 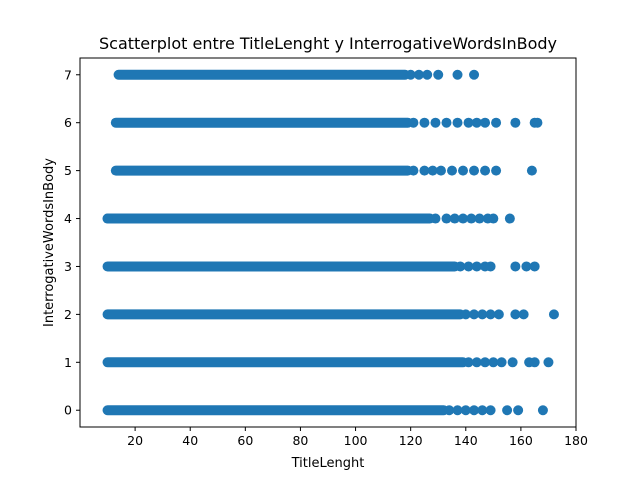 I want to click on y-tick-label: 0, so click(x=68, y=410).